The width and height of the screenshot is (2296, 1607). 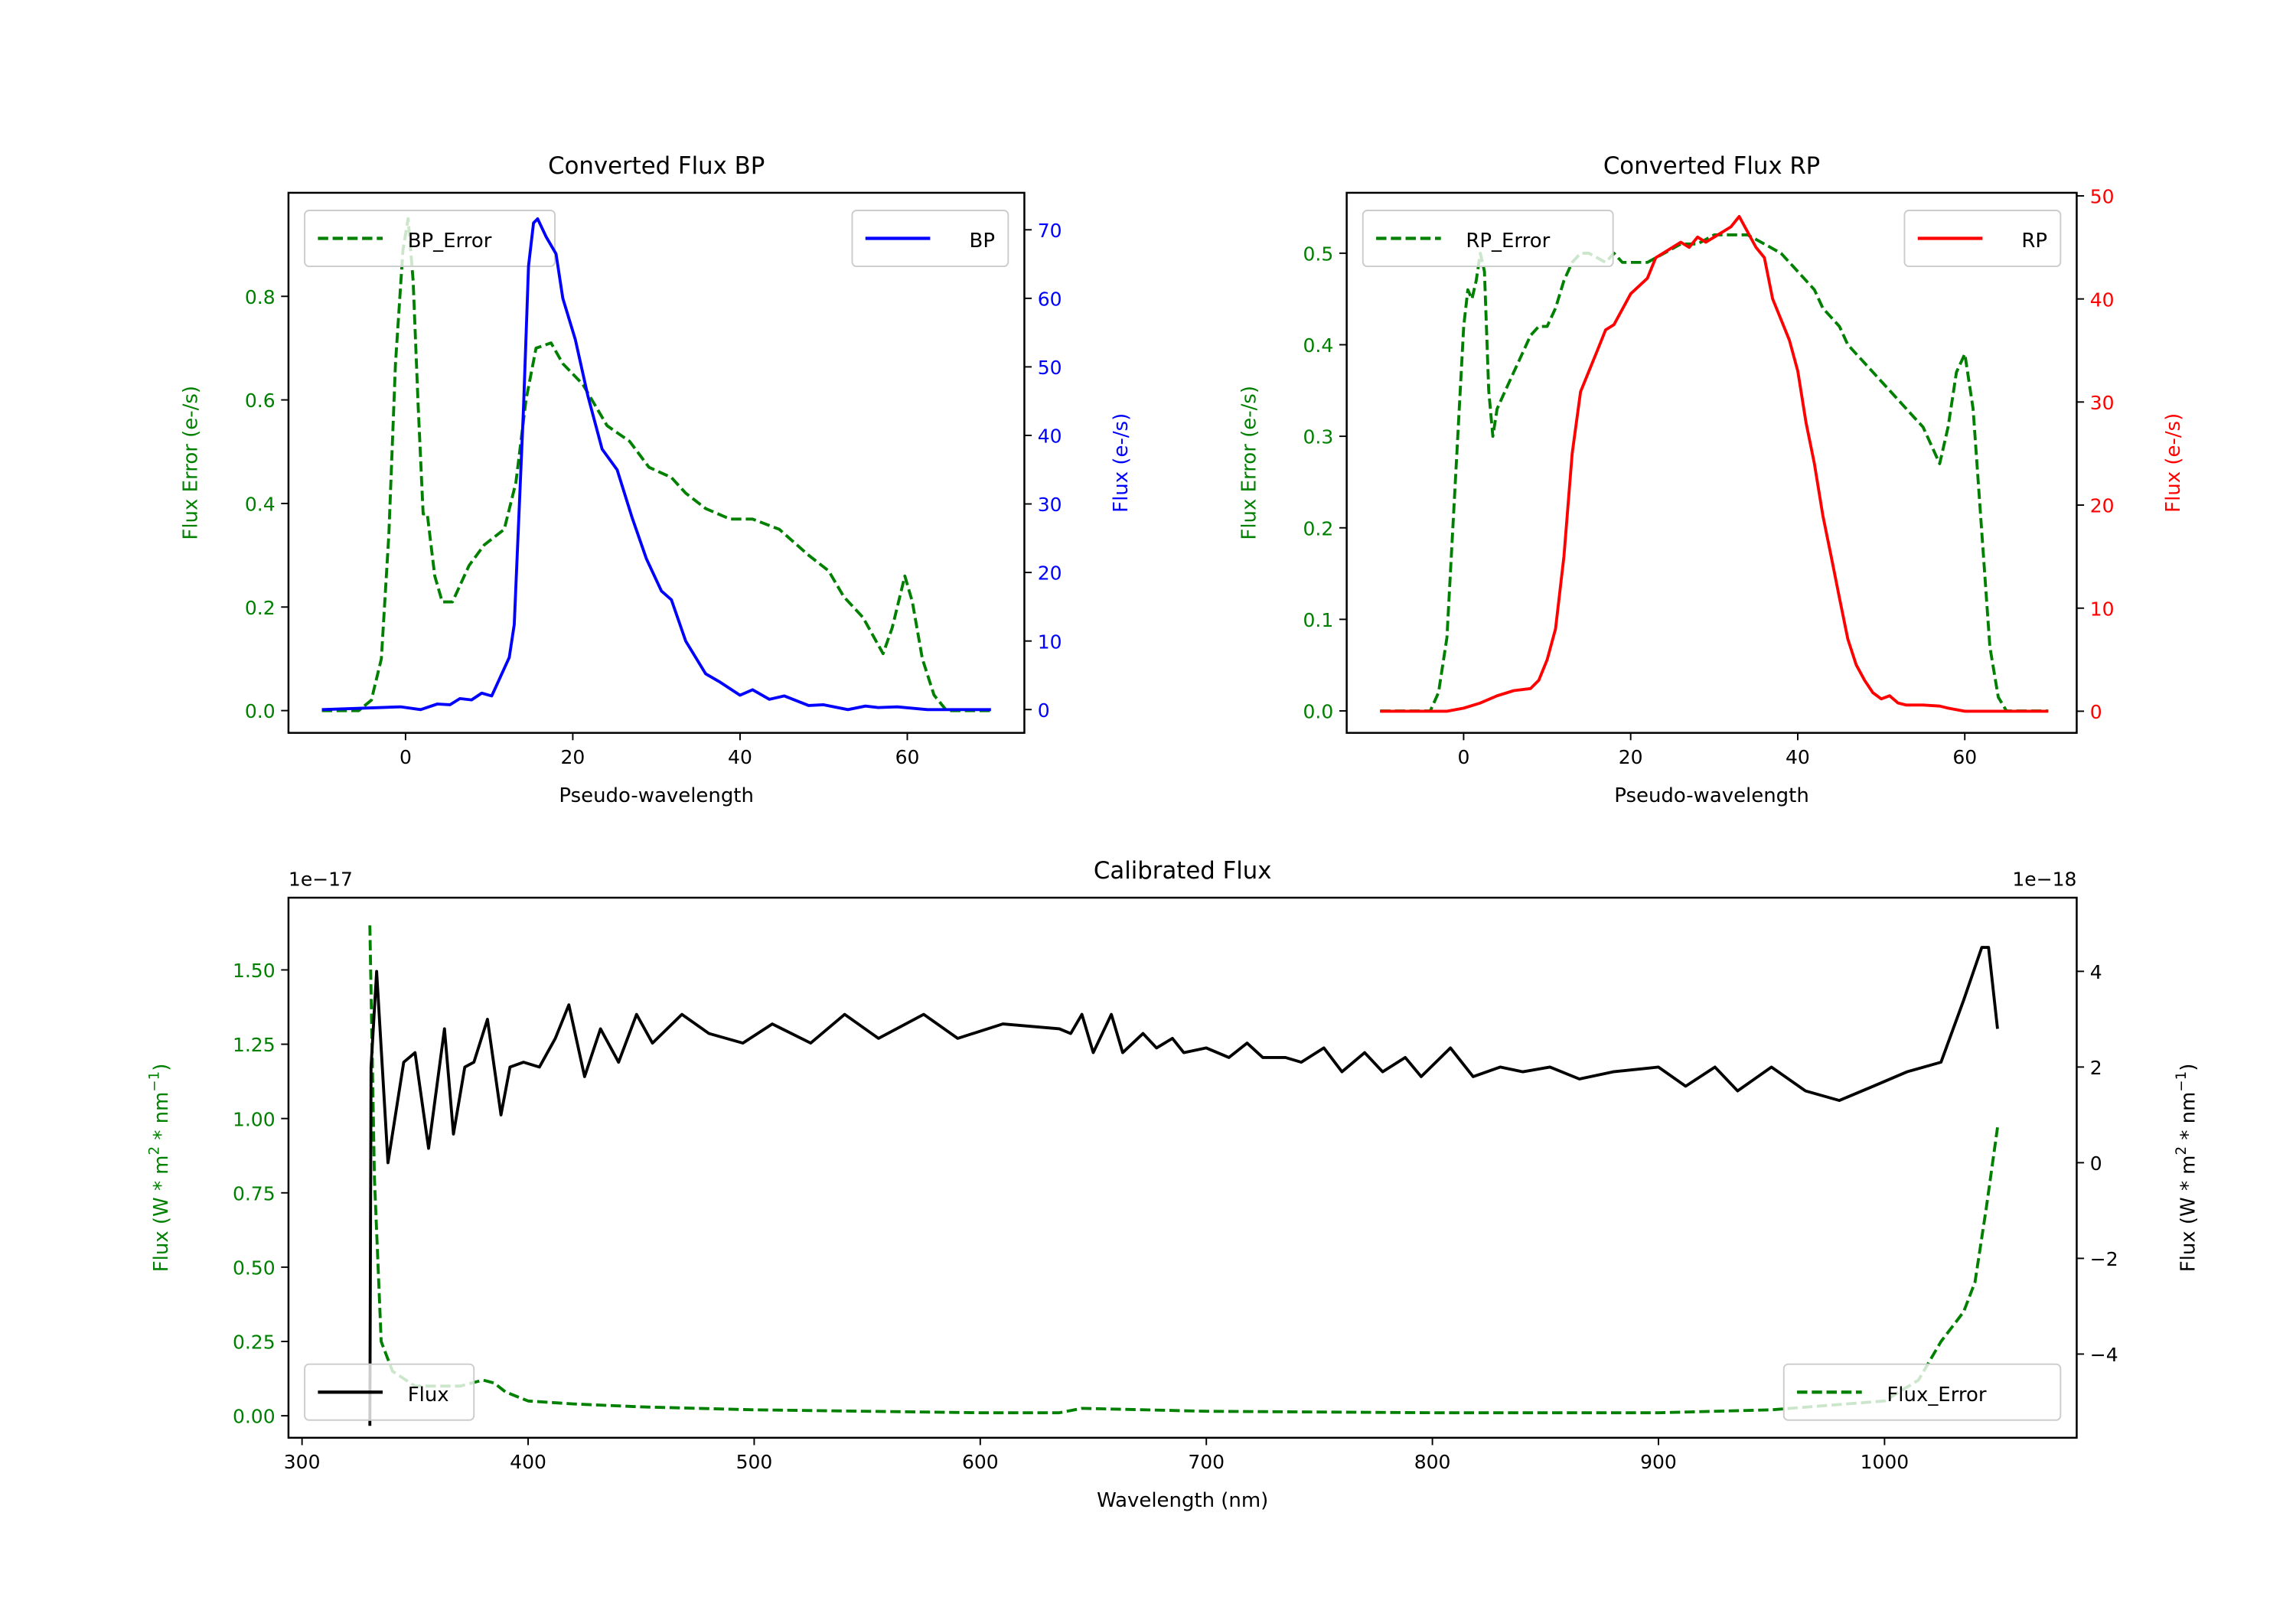 What do you see at coordinates (1508, 242) in the screenshot?
I see `legend-label: RP_Error` at bounding box center [1508, 242].